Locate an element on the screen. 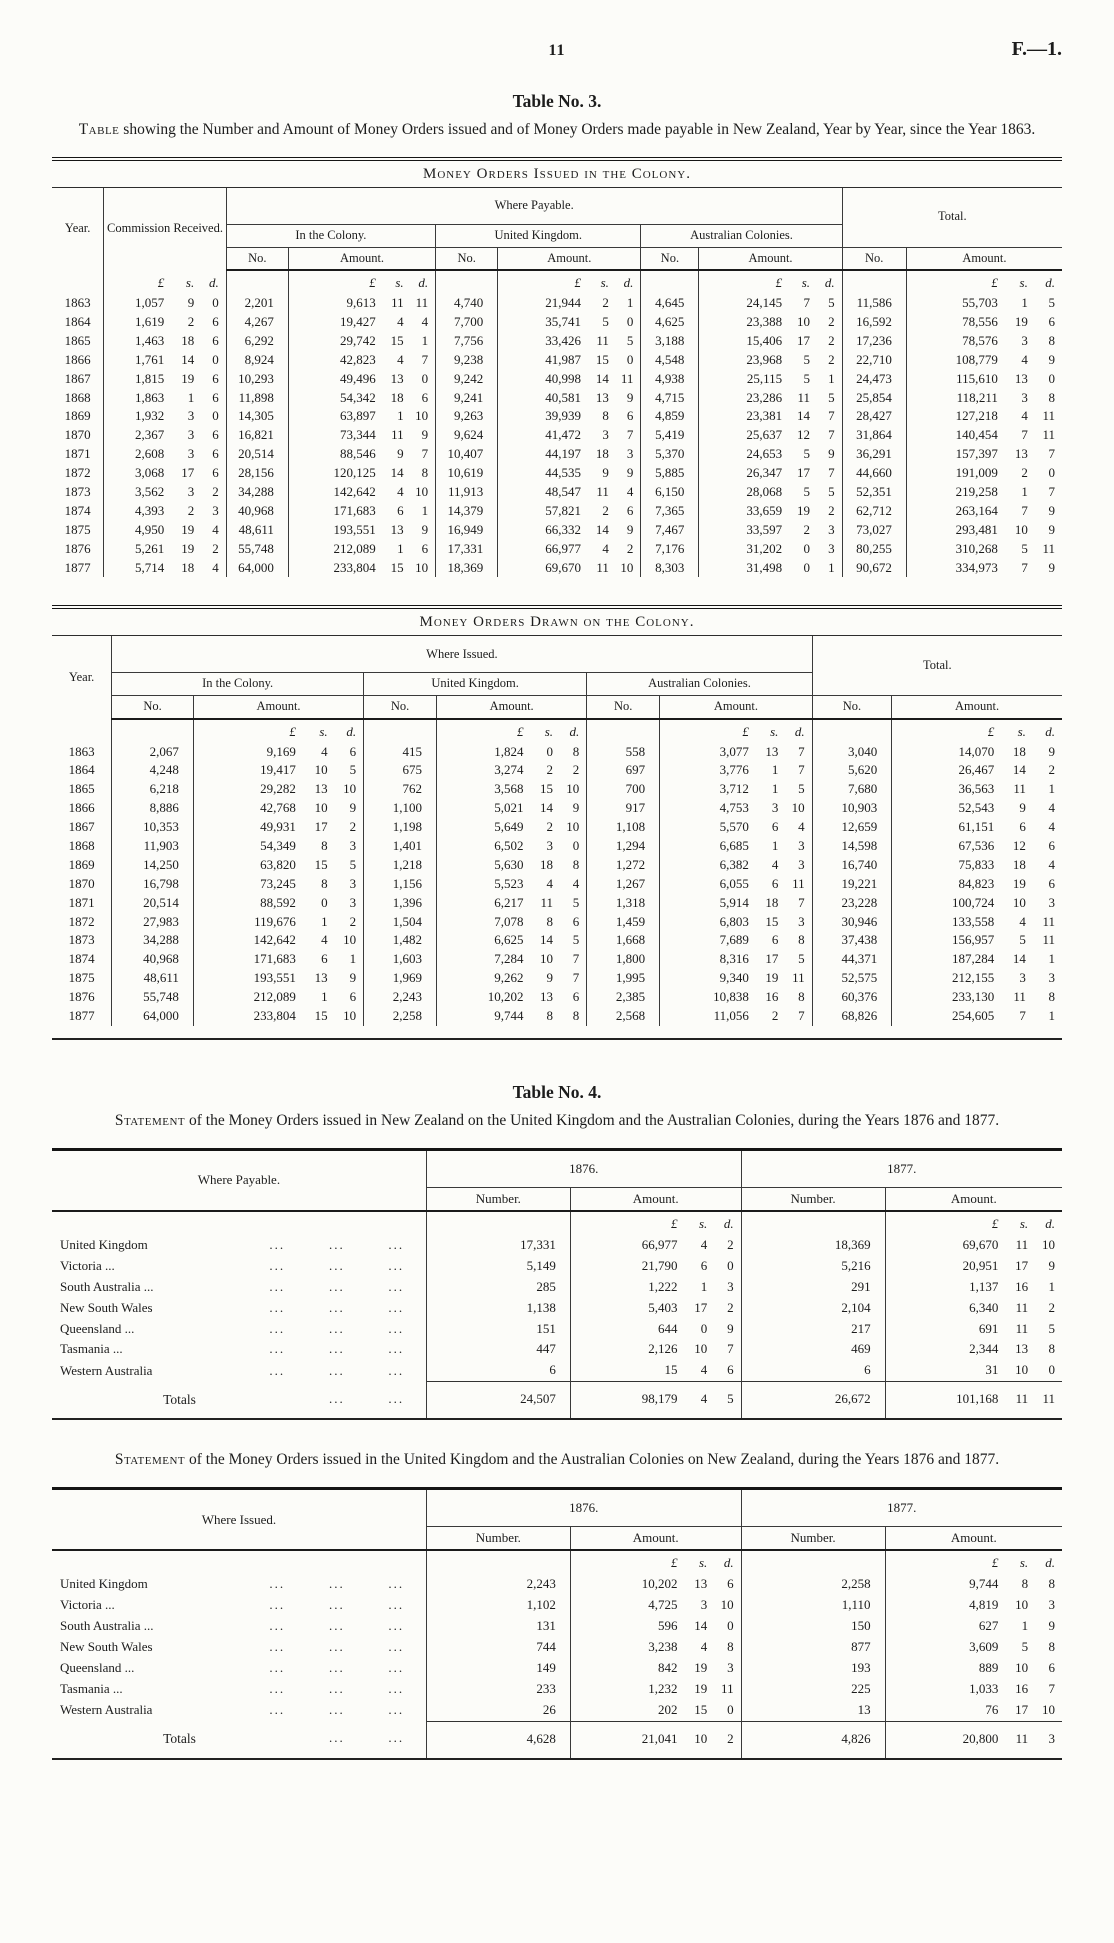  cell-no: 1,969 is located at coordinates (400, 979).